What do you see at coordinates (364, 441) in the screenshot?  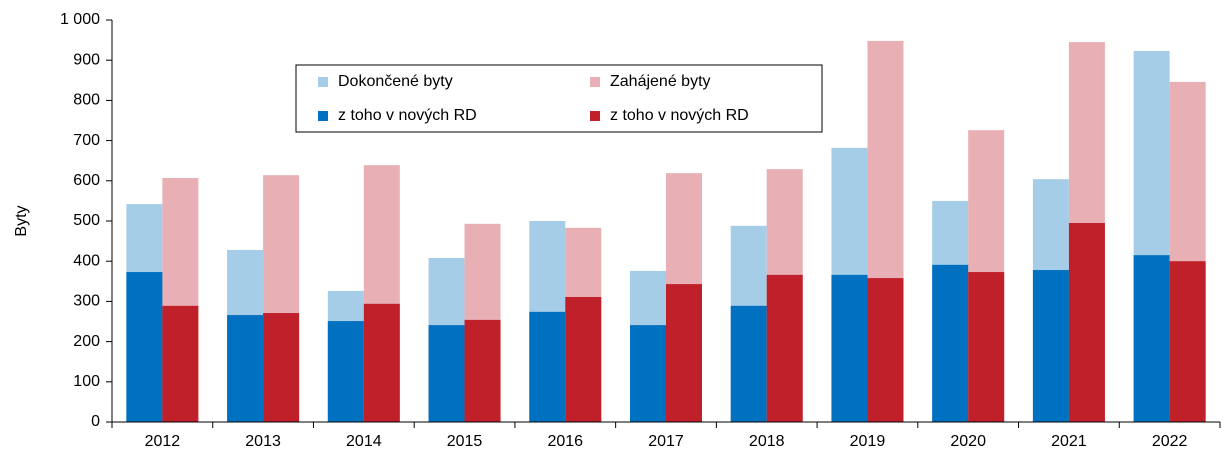 I see `x-tick-label: 2014` at bounding box center [364, 441].